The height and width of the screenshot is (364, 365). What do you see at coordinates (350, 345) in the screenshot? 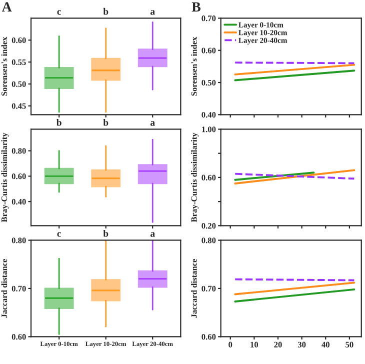
I see `x-tick-label: 50` at bounding box center [350, 345].